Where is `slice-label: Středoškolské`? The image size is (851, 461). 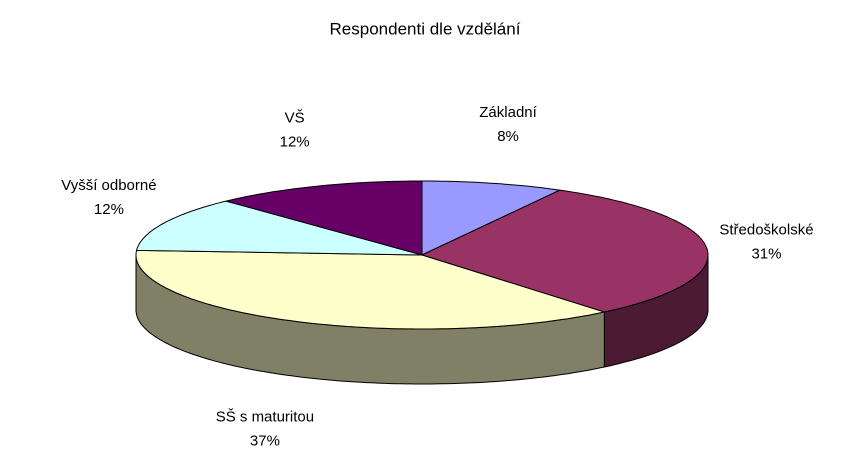
slice-label: Středoškolské is located at coordinates (766, 229).